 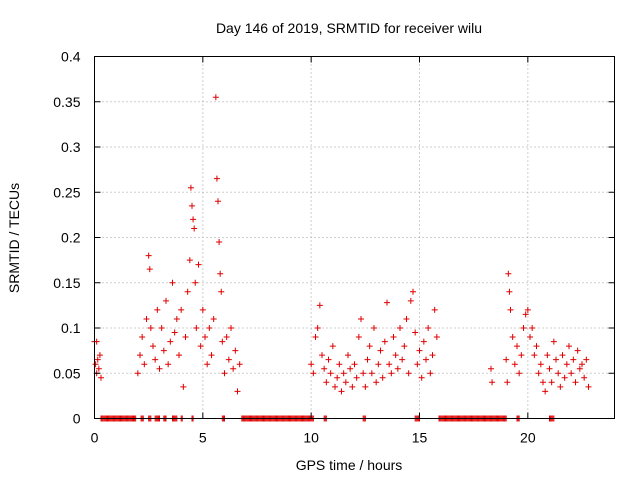 What do you see at coordinates (71, 238) in the screenshot?
I see `y-tick-label: 0.2` at bounding box center [71, 238].